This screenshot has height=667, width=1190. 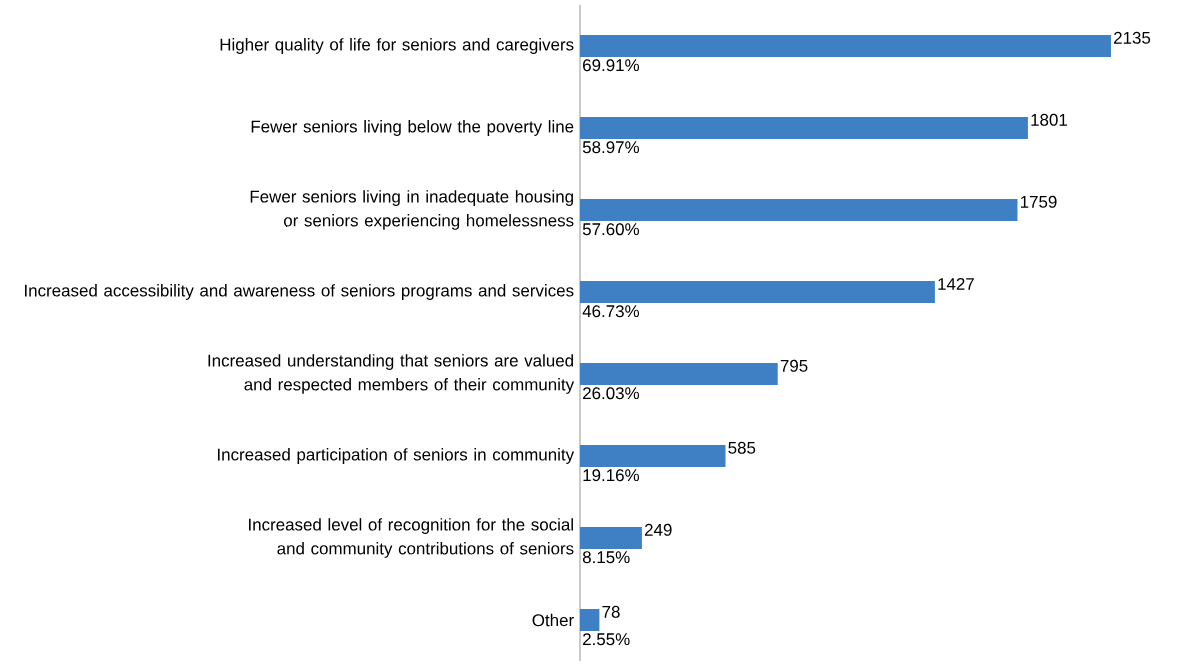 I want to click on y-tick-label: Increased level of recognition for the social and community contributions of seniors, so click(x=411, y=538).